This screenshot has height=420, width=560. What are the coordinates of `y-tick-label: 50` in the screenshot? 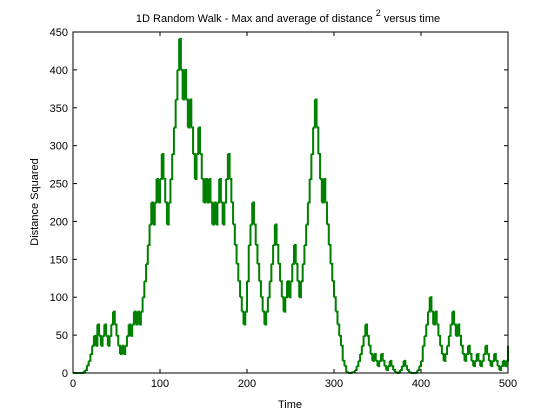 It's located at (62, 336).